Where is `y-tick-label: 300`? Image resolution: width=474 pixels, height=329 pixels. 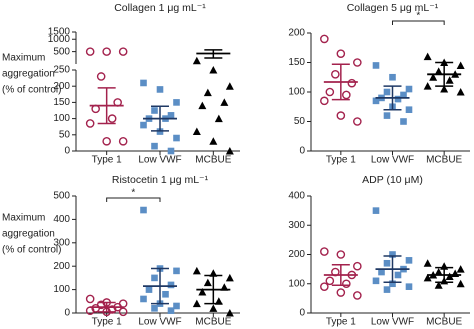 y-tick-label: 300 is located at coordinates (61, 242).